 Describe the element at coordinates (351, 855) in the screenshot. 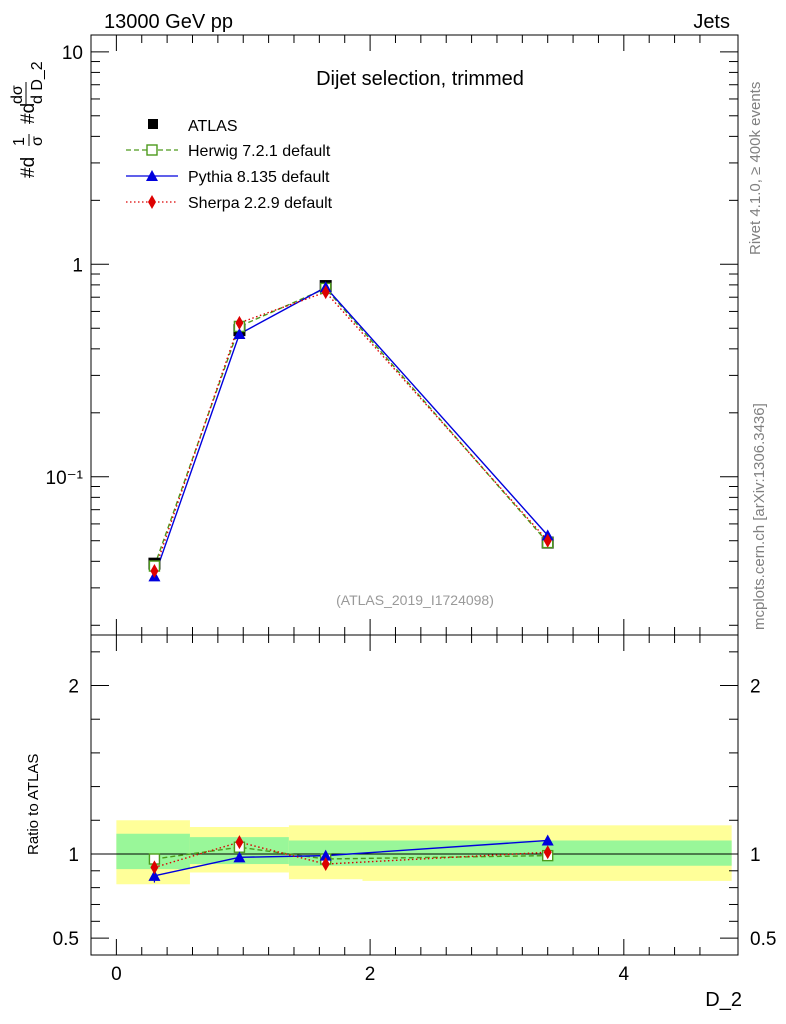

I see `ratio-line-sherpa` at that location.